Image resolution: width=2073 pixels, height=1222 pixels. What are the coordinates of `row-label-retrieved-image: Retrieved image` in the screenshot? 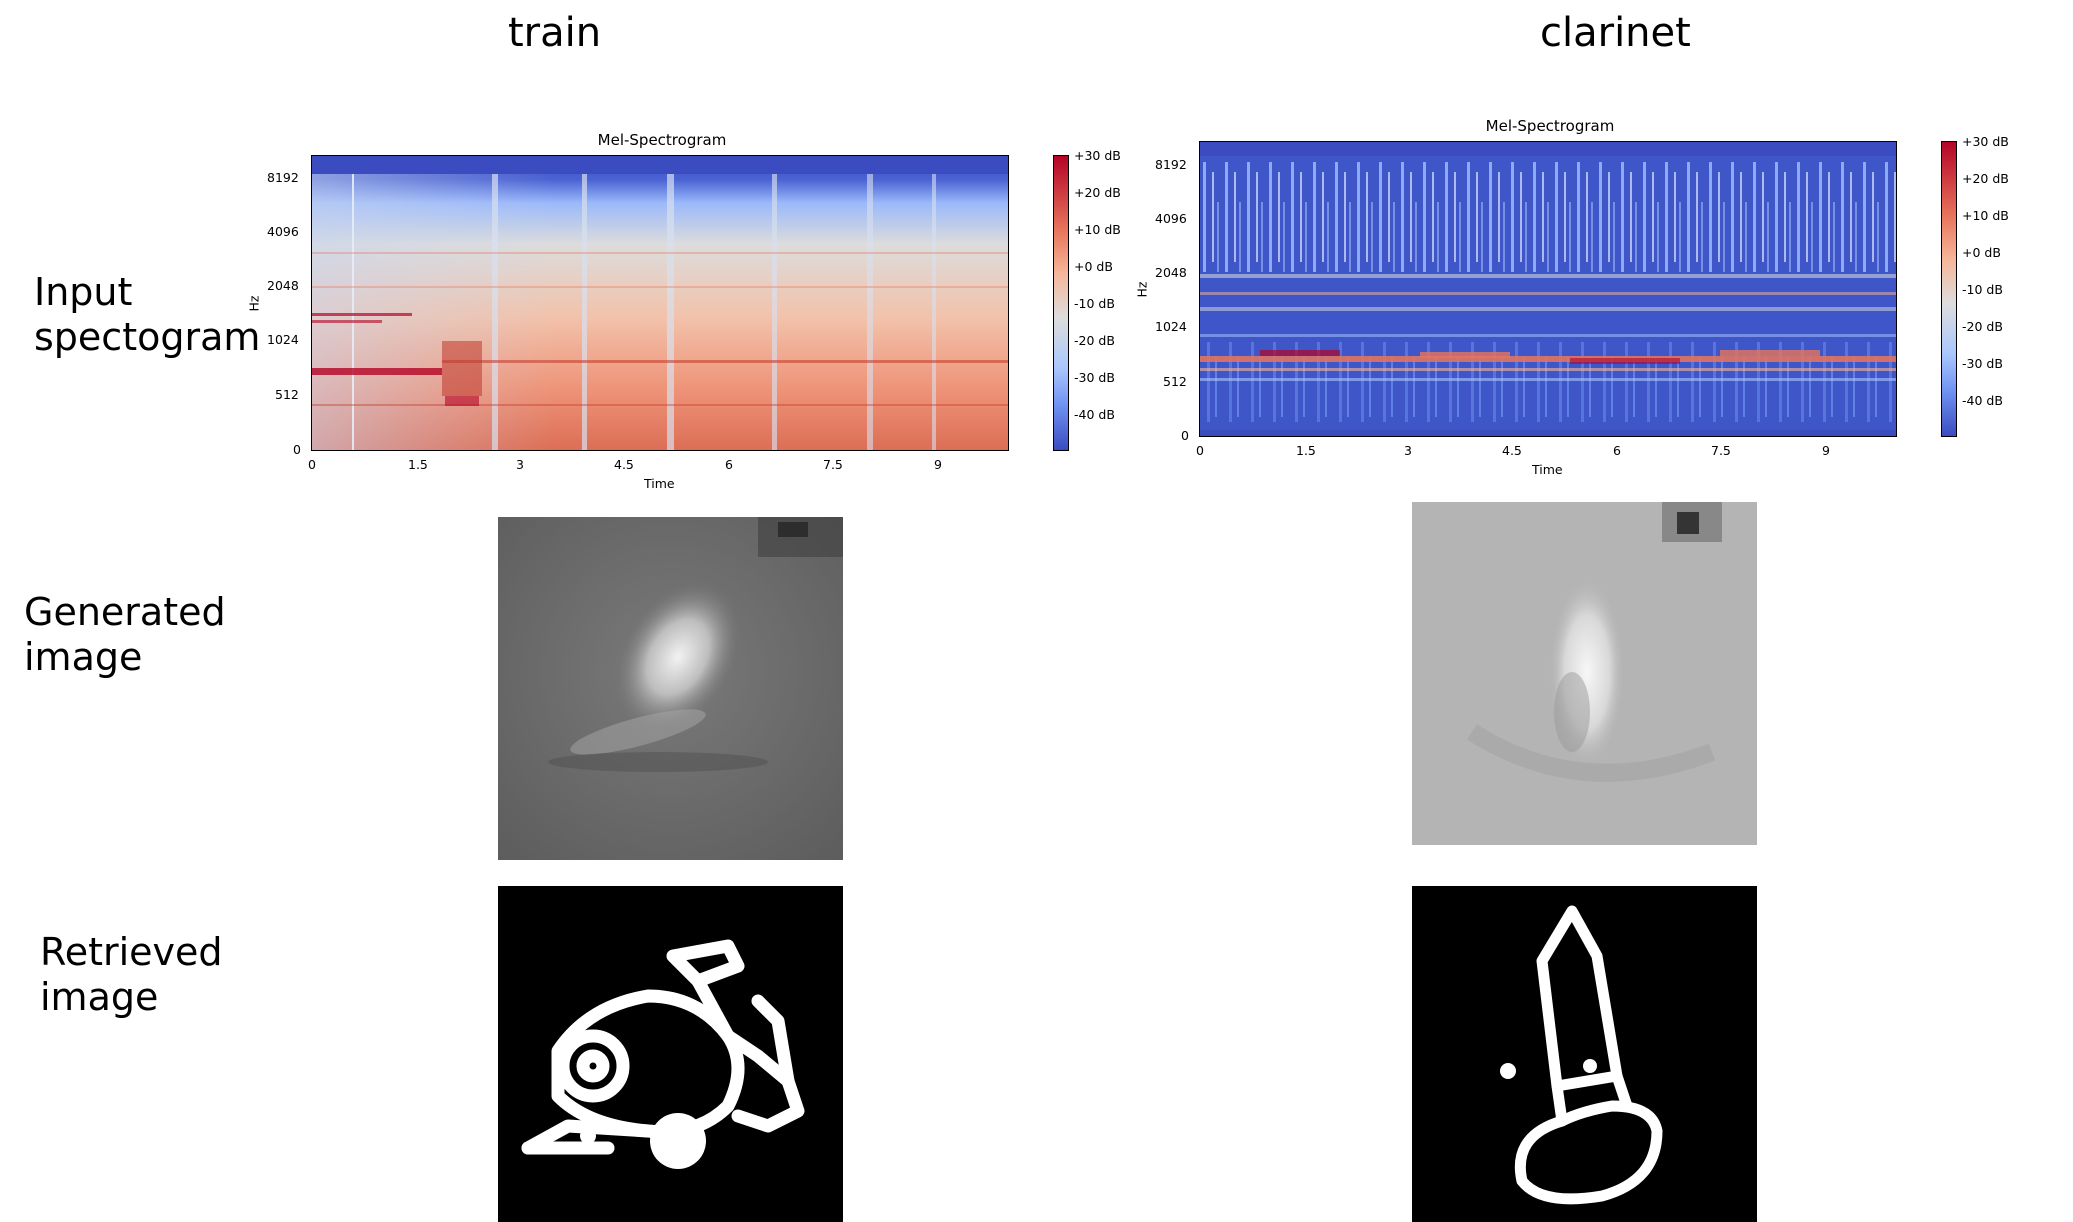 It's located at (131, 975).